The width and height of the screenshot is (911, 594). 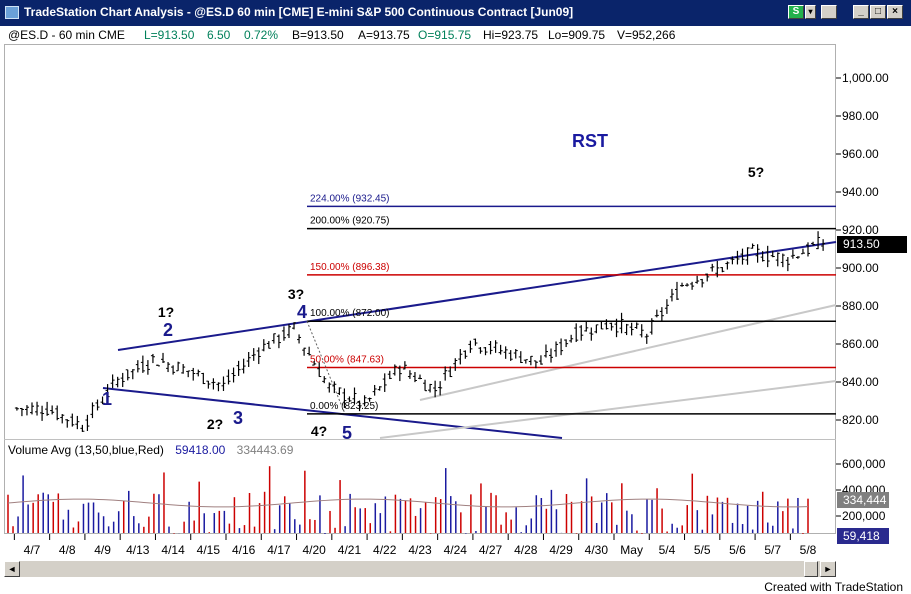 What do you see at coordinates (772, 550) in the screenshot?
I see `date-axis-label: 5/7` at bounding box center [772, 550].